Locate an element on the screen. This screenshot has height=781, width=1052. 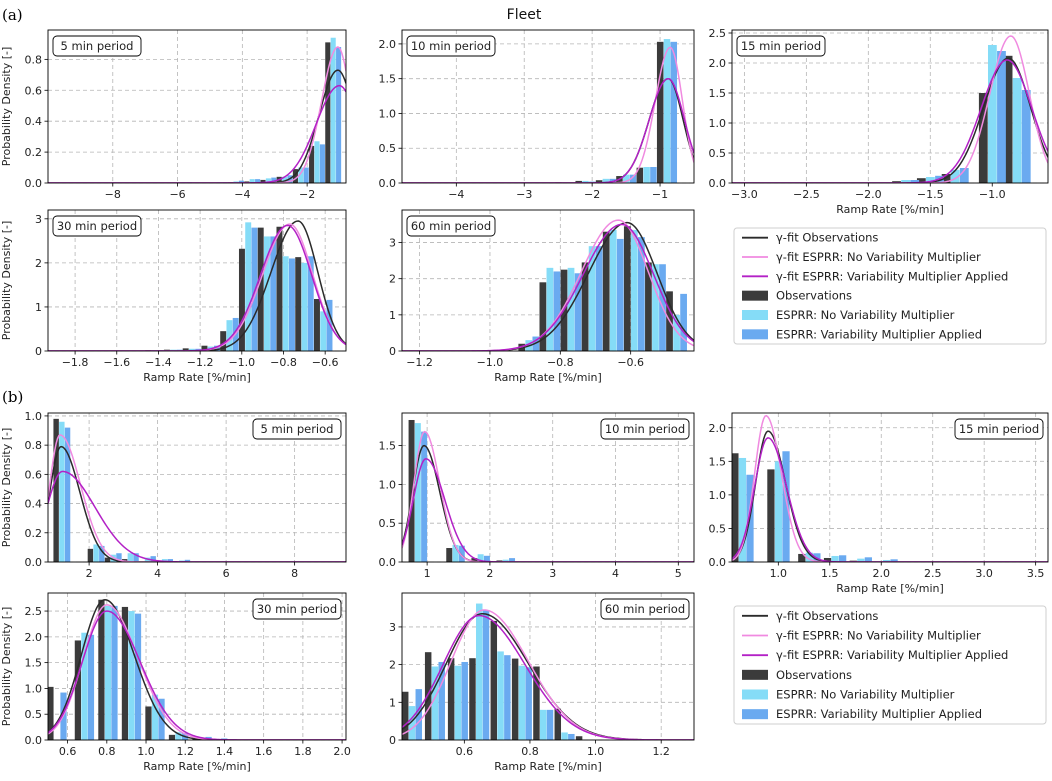
figure-title: Fleet is located at coordinates (524, 15).